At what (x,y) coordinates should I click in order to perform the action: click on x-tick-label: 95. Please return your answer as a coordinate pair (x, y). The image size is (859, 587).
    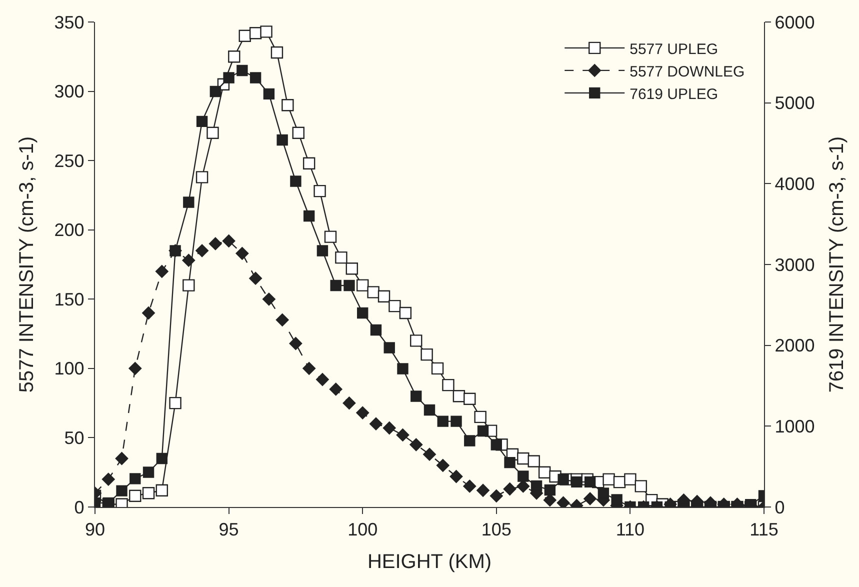
    Looking at the image, I should click on (228, 530).